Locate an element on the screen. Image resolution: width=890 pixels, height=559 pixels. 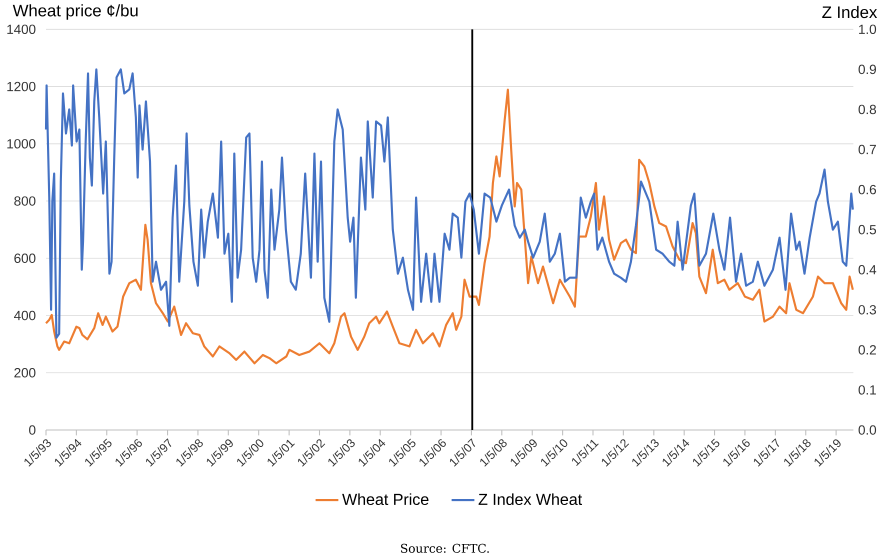
y2-tick-label: 0.5 is located at coordinates (867, 229).